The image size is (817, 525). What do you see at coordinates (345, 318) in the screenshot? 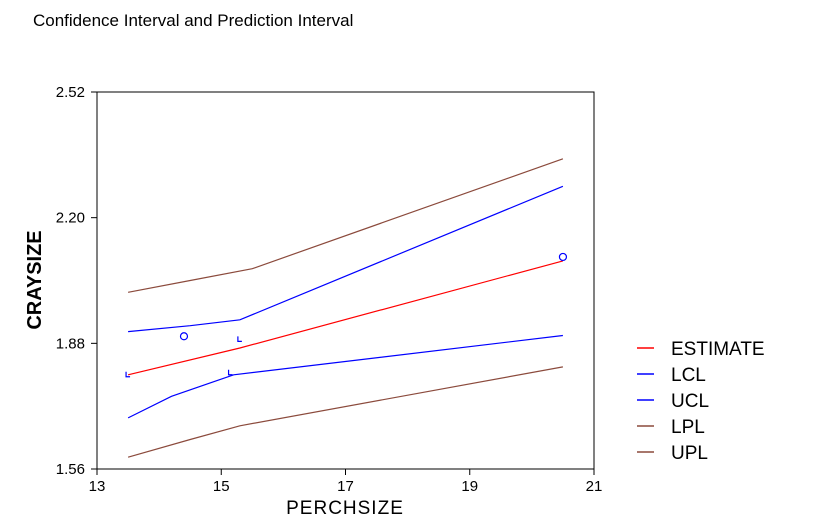
I see `series-line-estimate` at bounding box center [345, 318].